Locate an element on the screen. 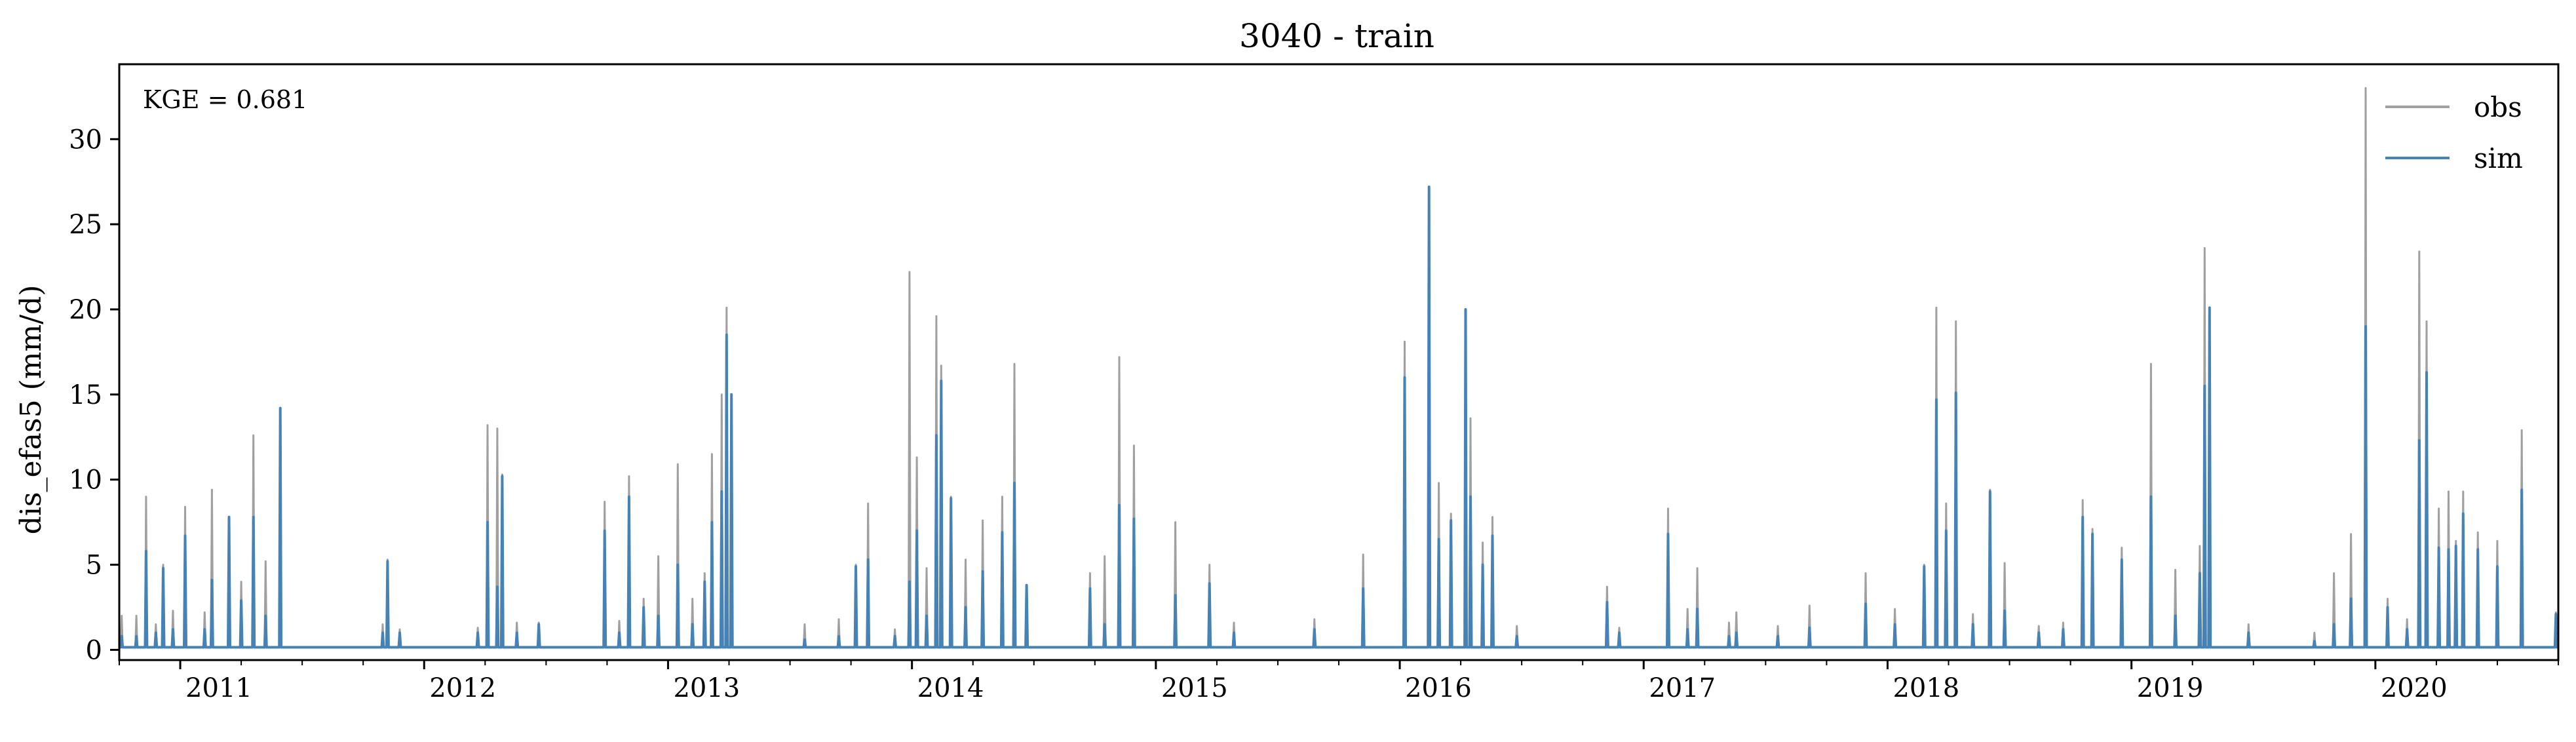 The image size is (2576, 742). x-tick-label: 2017 is located at coordinates (1682, 688).